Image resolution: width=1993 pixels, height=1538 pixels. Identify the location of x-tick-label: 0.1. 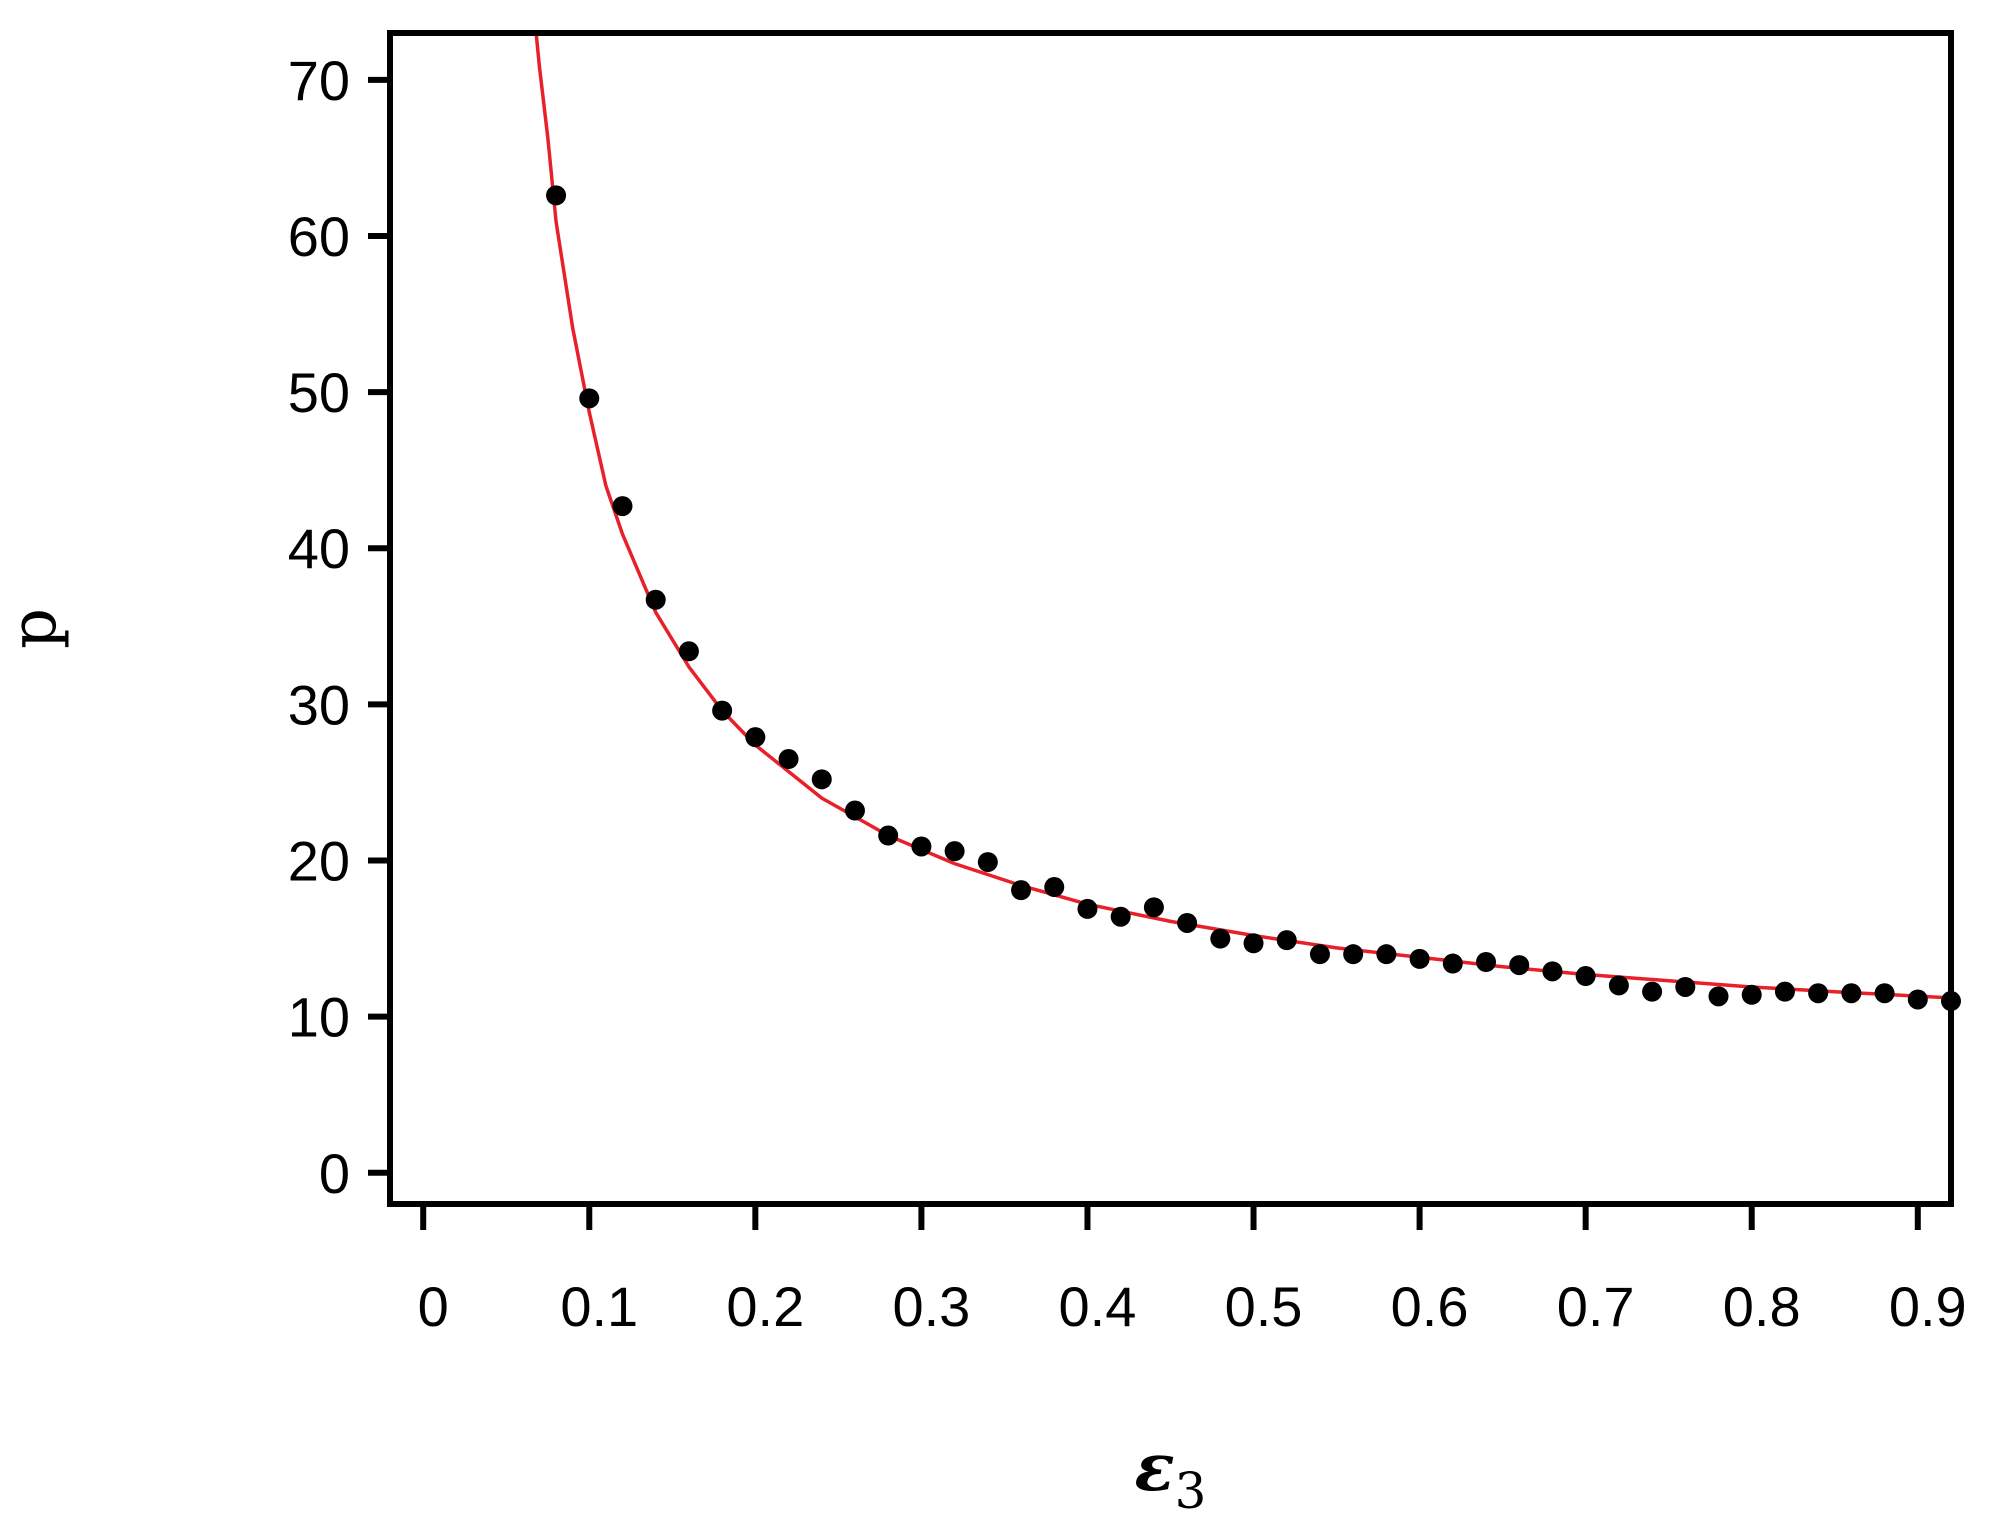
(599, 1306).